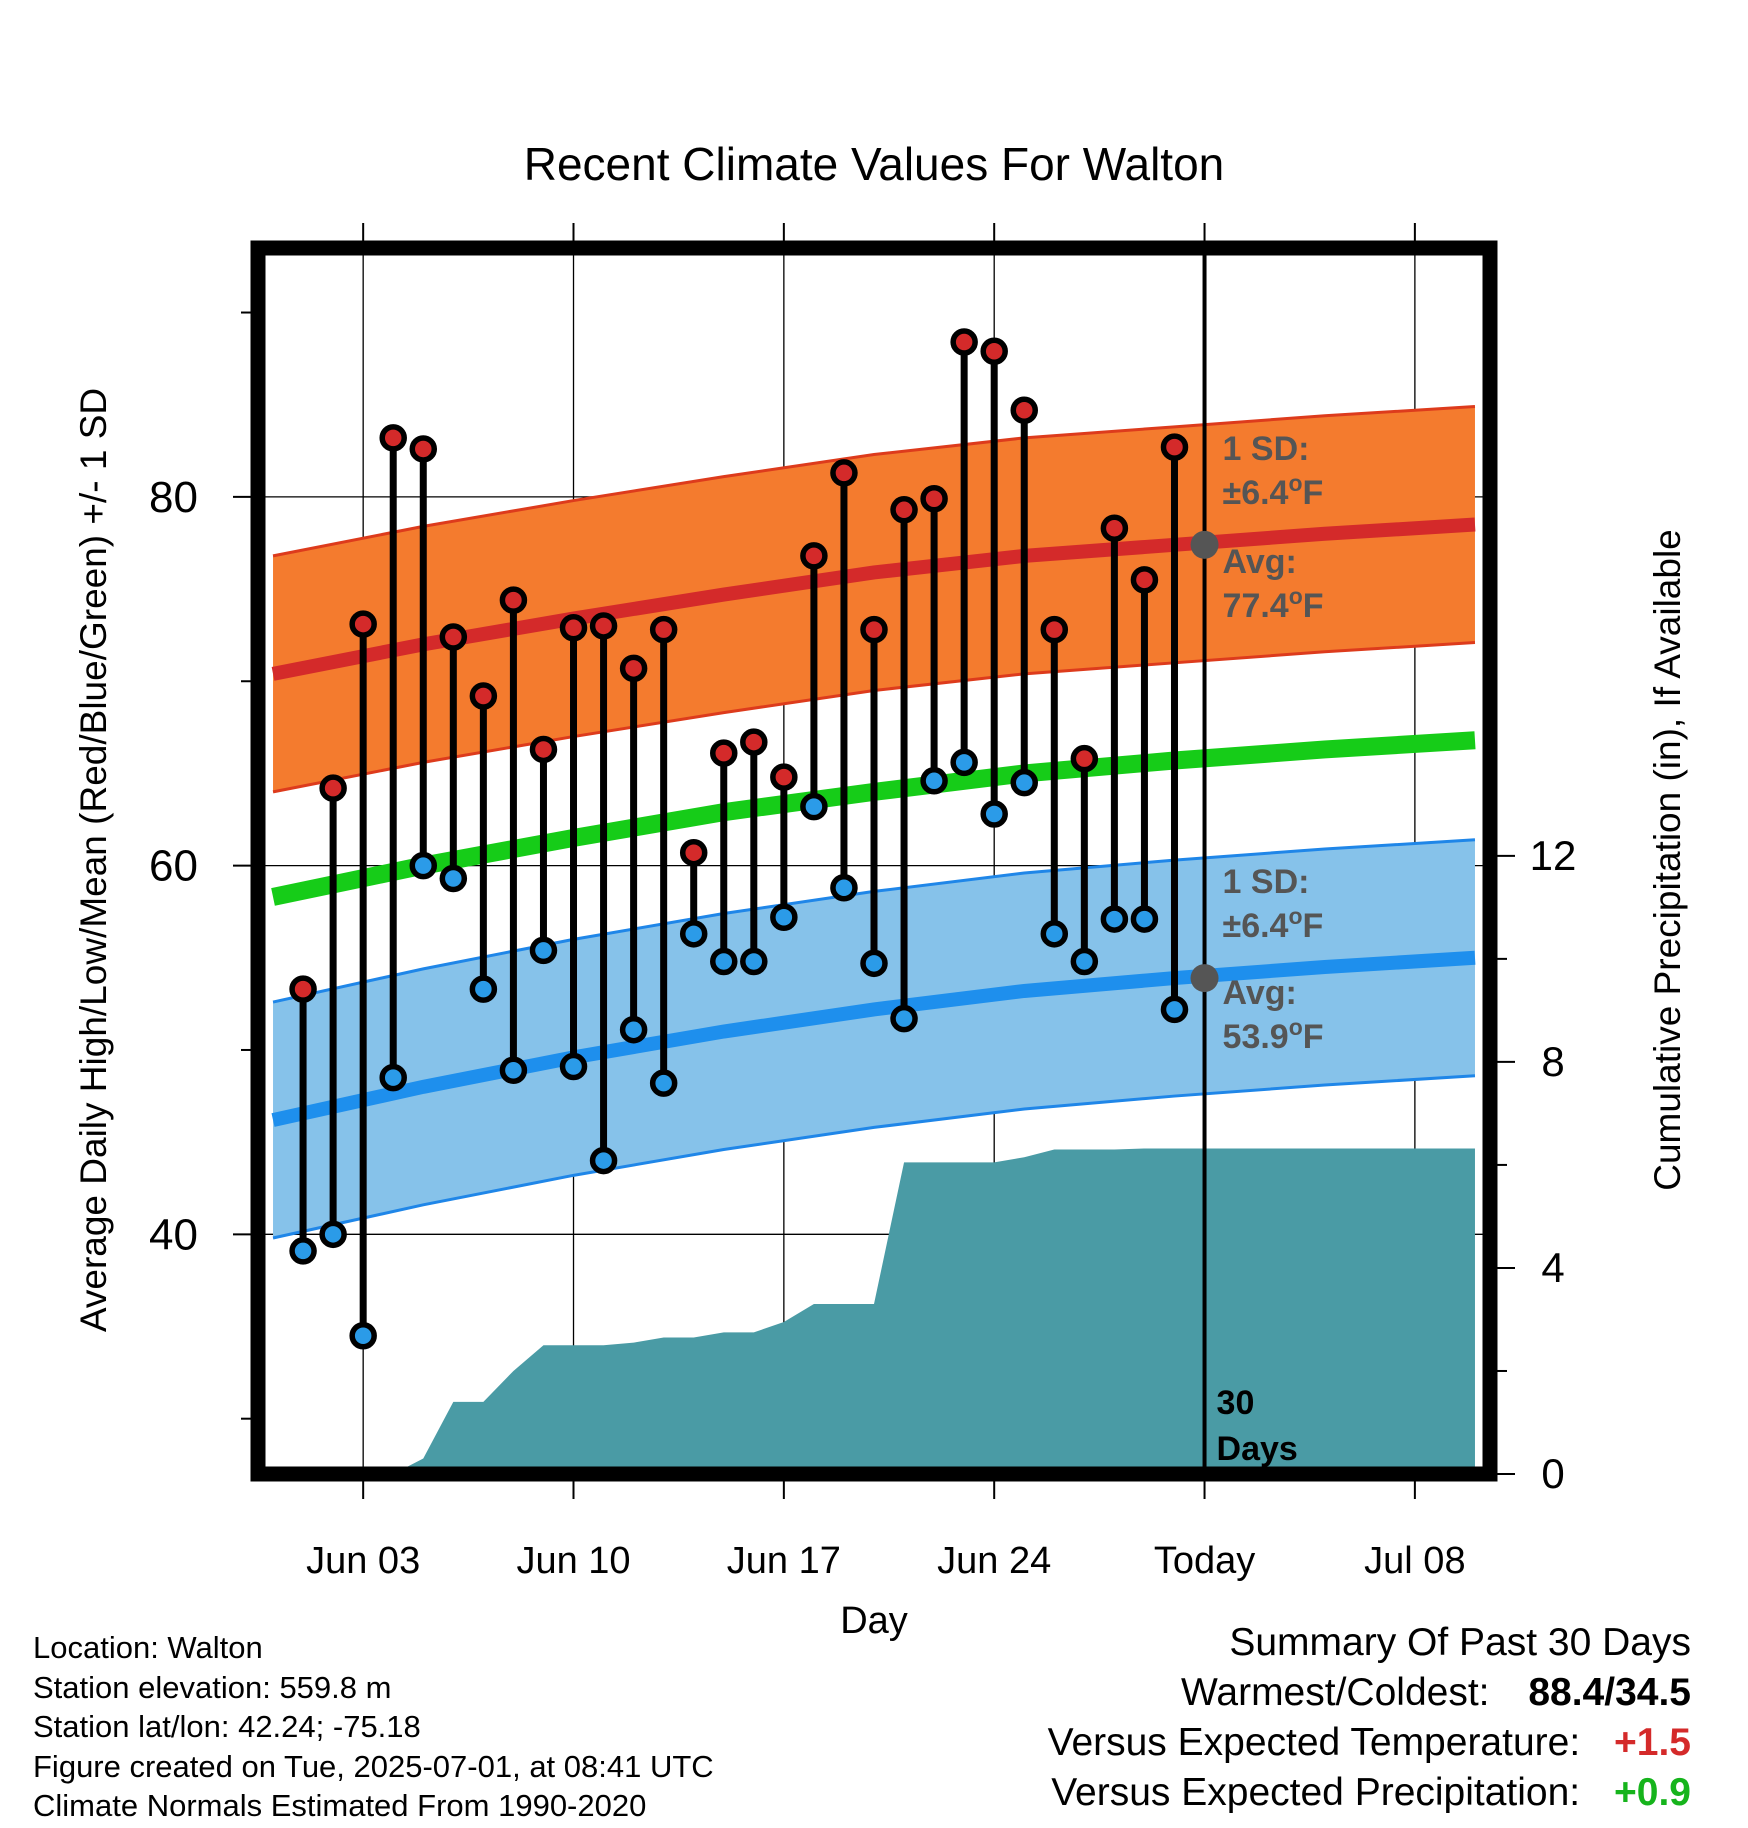  Describe the element at coordinates (874, 1157) in the screenshot. I see `low-band-lower-edge` at that location.